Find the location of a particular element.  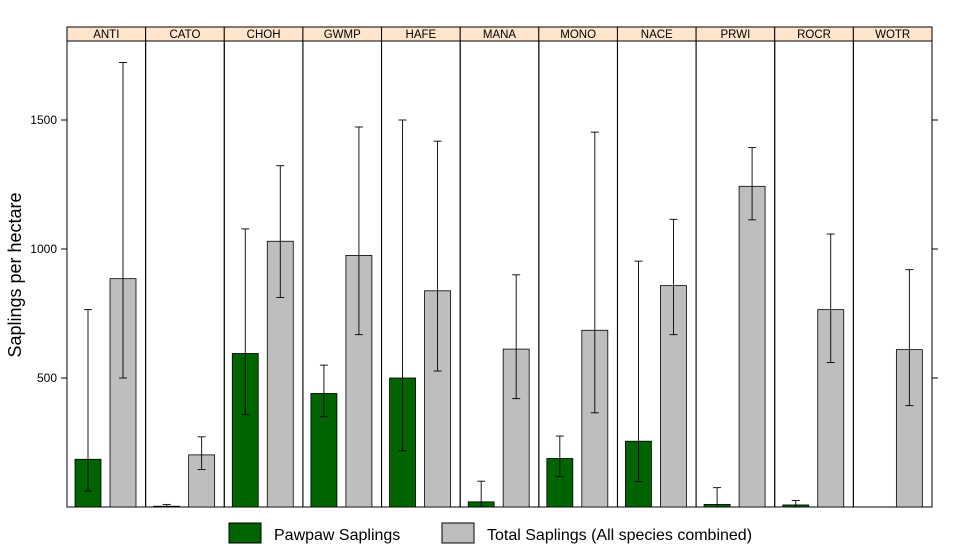

legend-swatch-total is located at coordinates (458, 533).